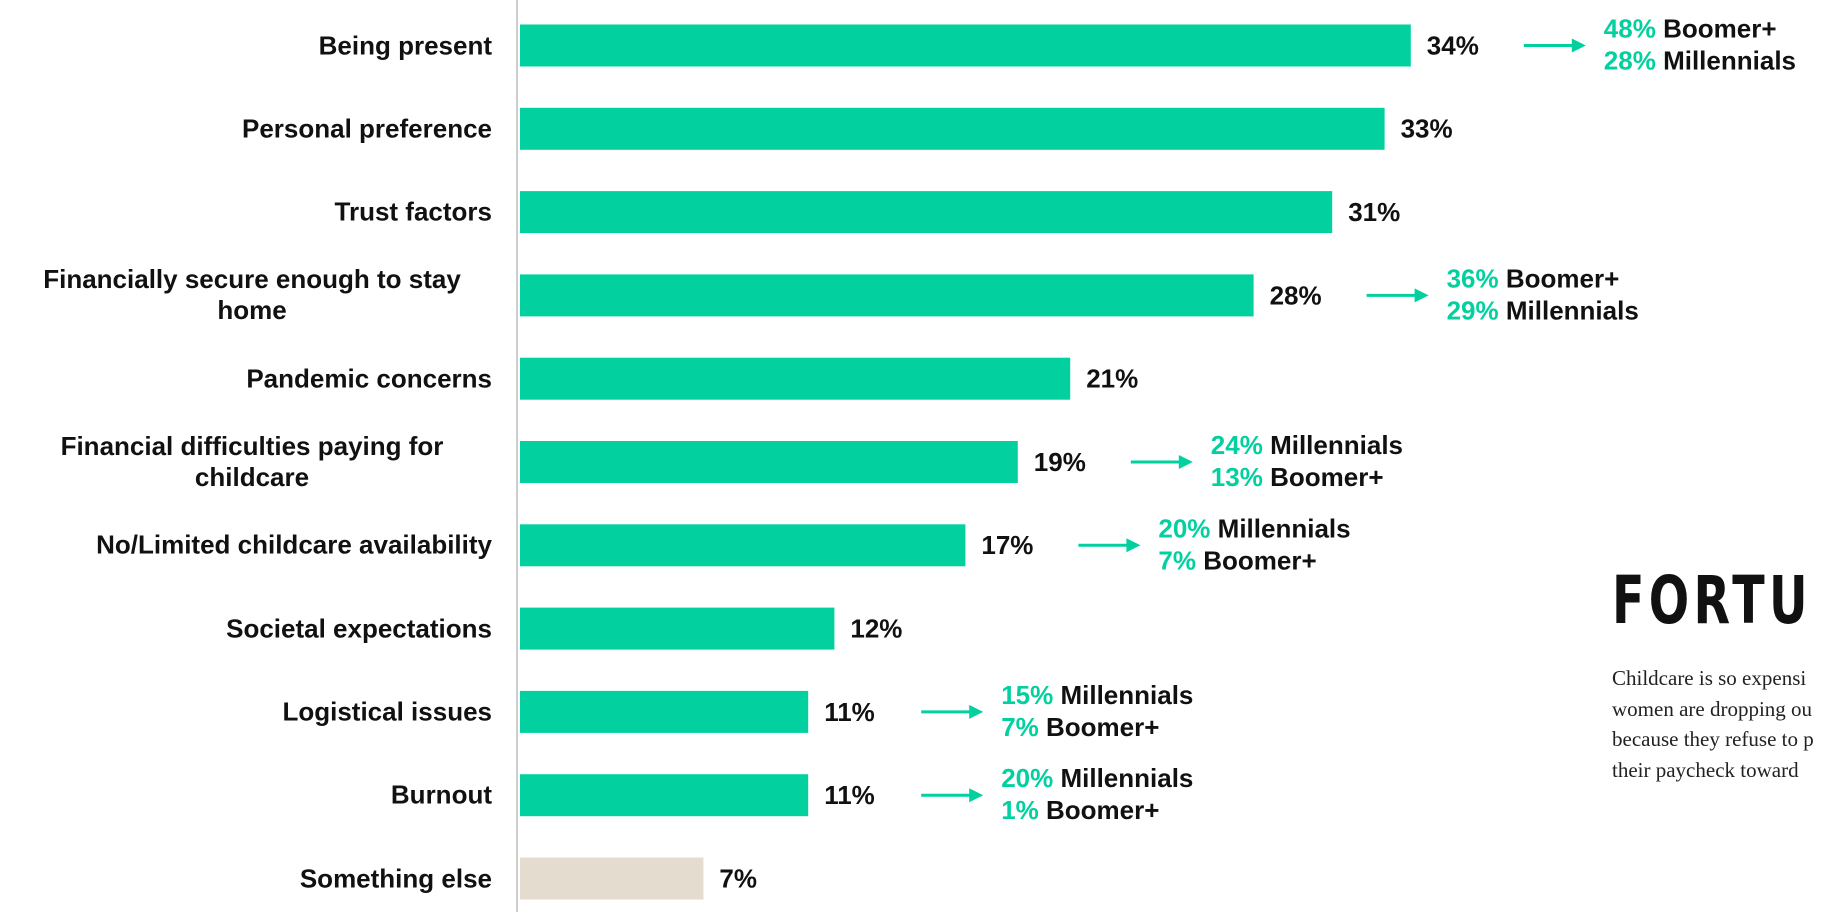 The width and height of the screenshot is (1832, 912). Describe the element at coordinates (1712, 708) in the screenshot. I see `clipping-line: women are dropping ou` at that location.